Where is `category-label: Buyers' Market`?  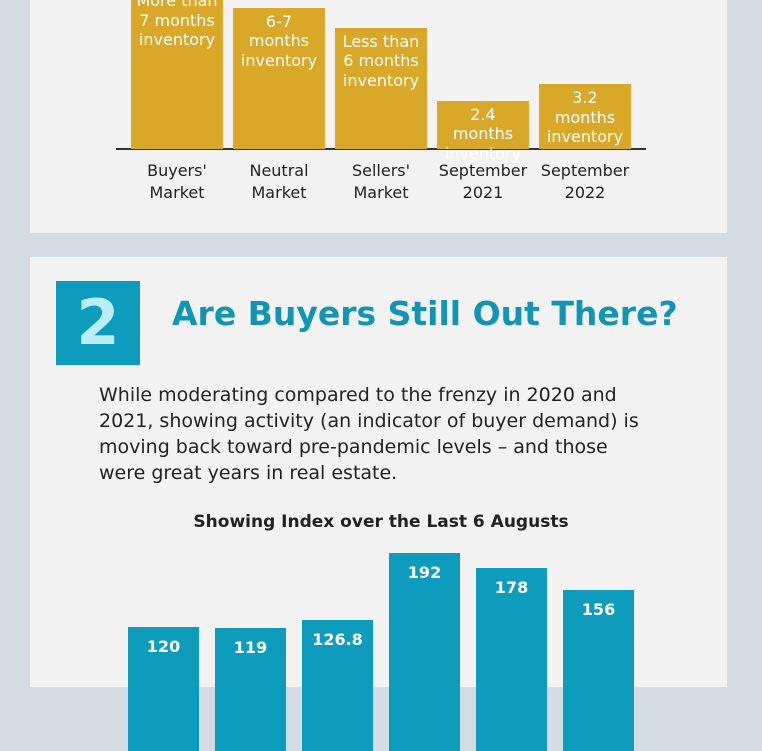 category-label: Buyers' Market is located at coordinates (177, 181).